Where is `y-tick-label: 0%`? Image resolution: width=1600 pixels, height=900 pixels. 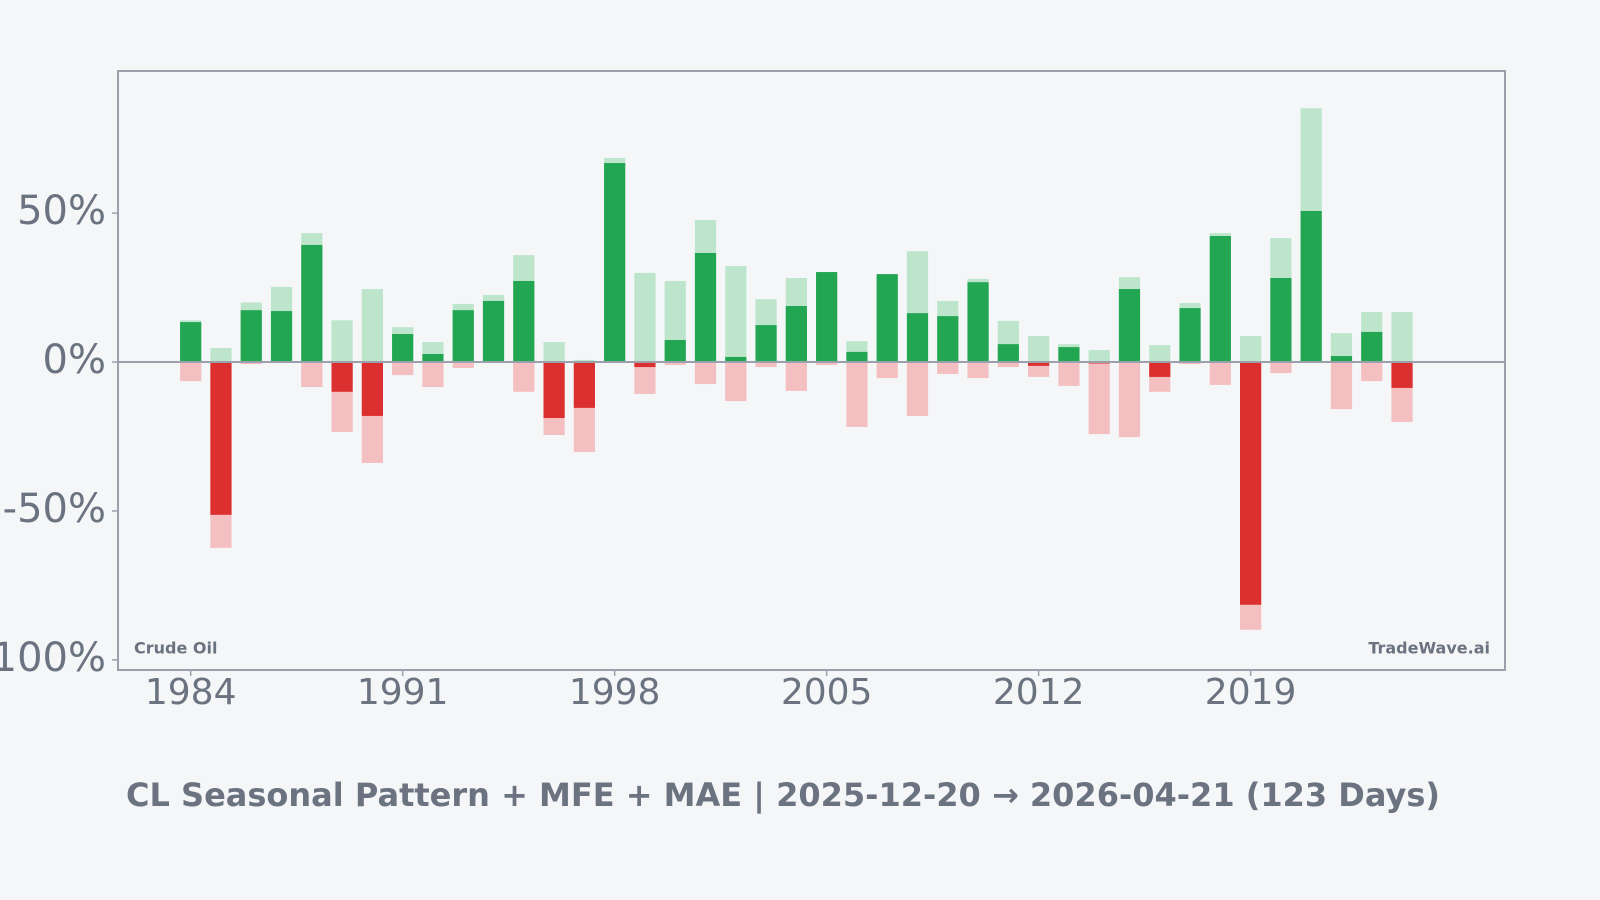
y-tick-label: 0% is located at coordinates (74, 360).